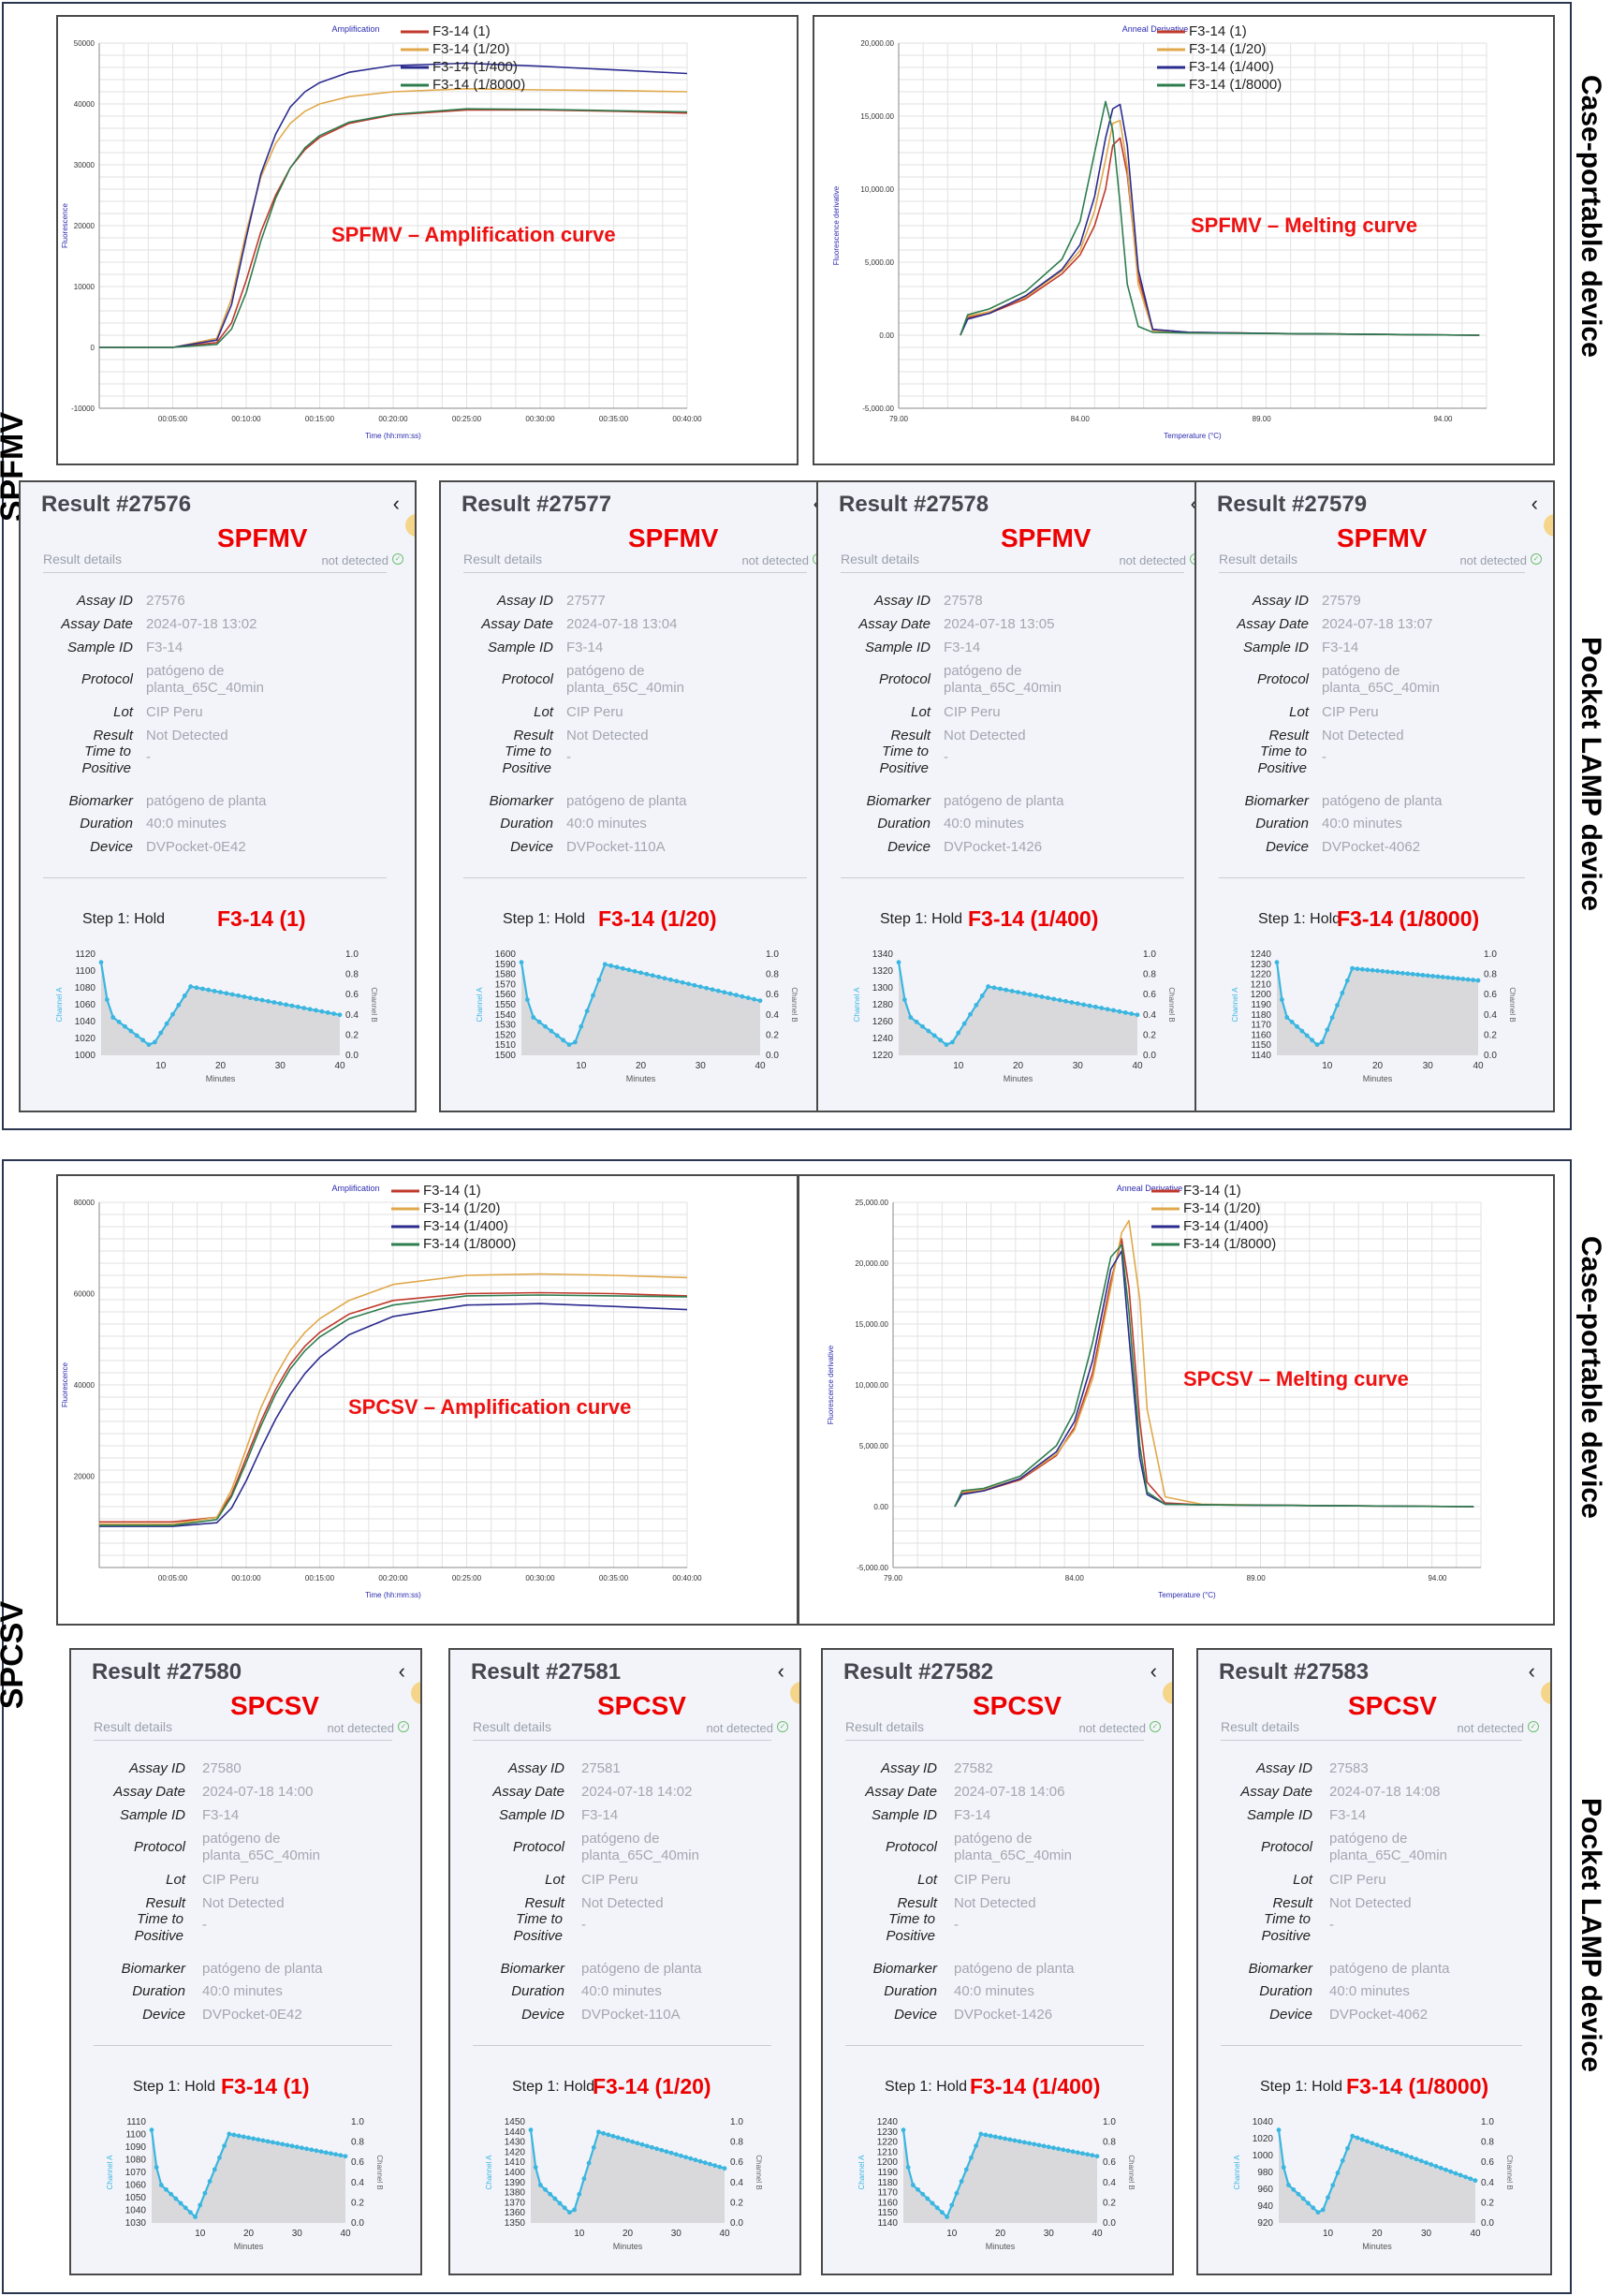 The image size is (1612, 2296). What do you see at coordinates (1263, 2122) in the screenshot?
I see `y-tick-label: 1040` at bounding box center [1263, 2122].